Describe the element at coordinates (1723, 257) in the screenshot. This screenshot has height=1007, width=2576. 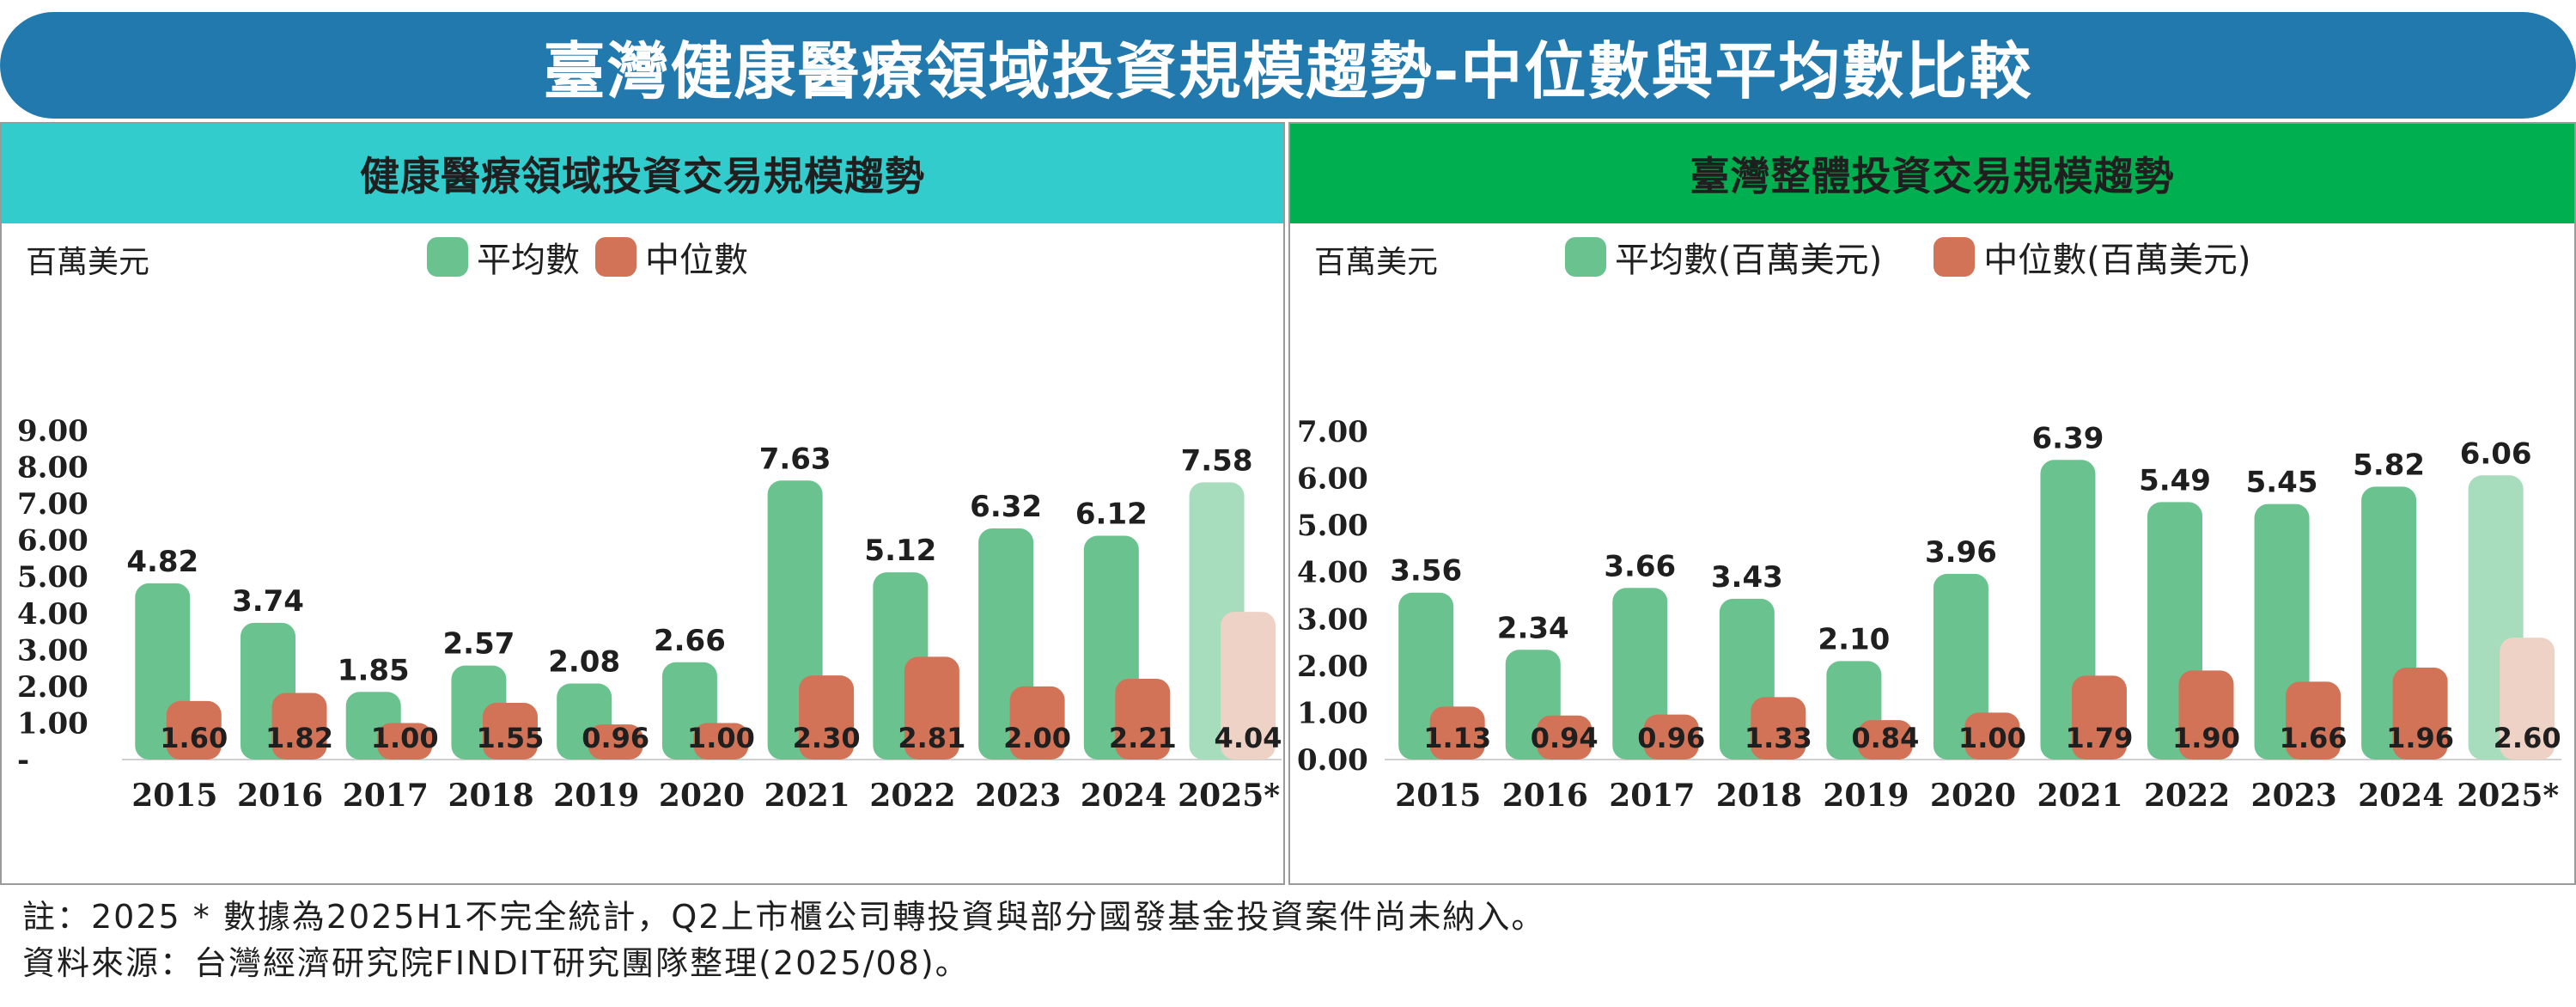
I see `legend-item-mean: 平均數(百萬美元)` at that location.